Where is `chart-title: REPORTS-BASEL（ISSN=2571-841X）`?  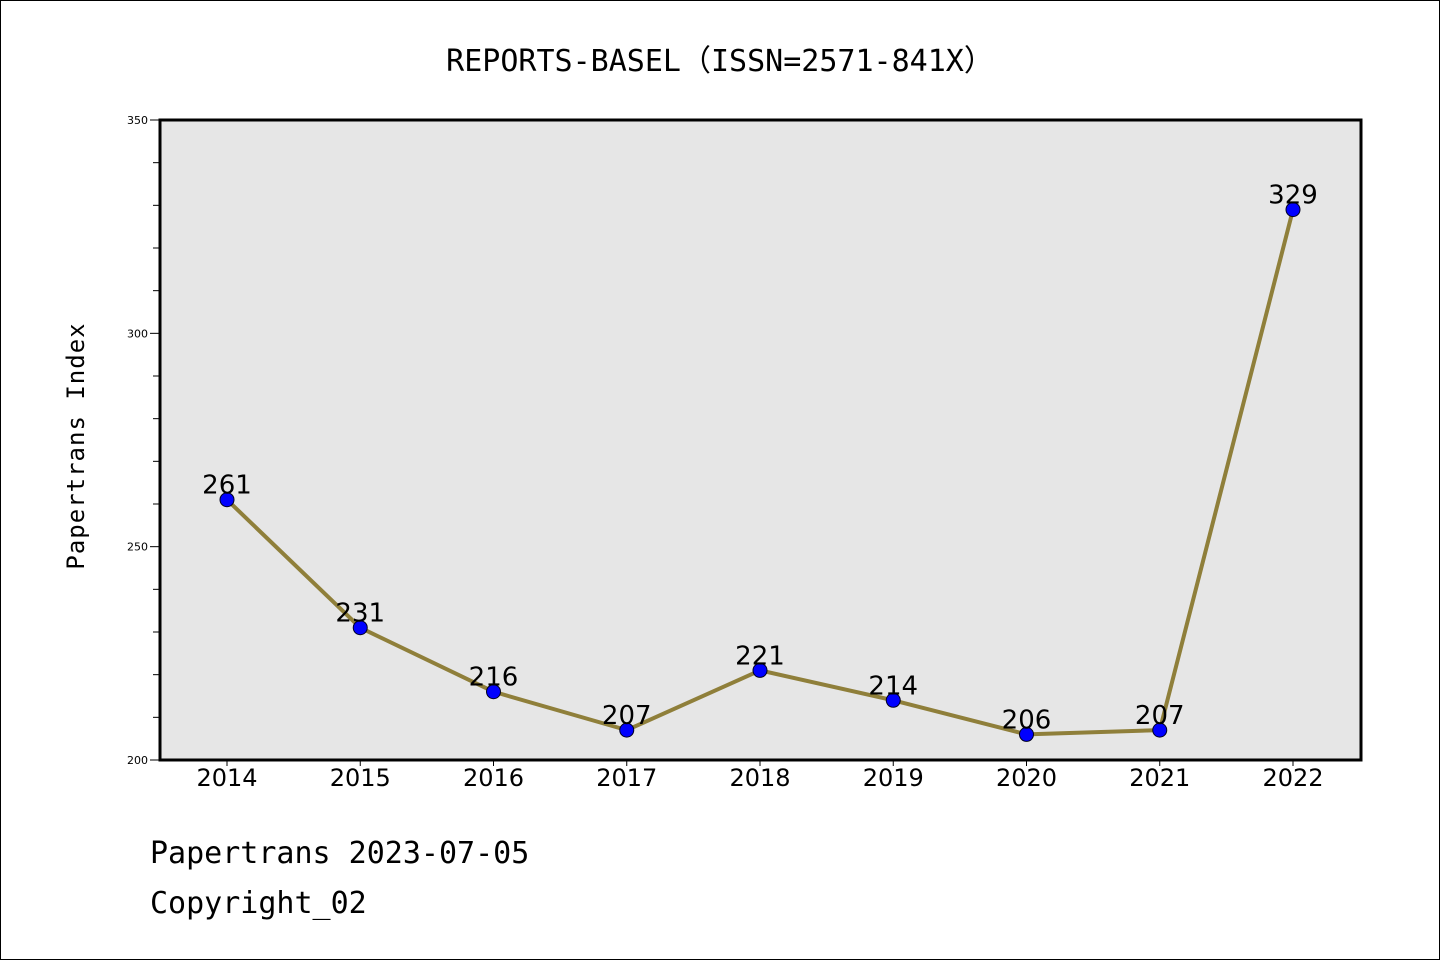 chart-title: REPORTS-BASEL（ISSN=2571-841X） is located at coordinates (720, 61).